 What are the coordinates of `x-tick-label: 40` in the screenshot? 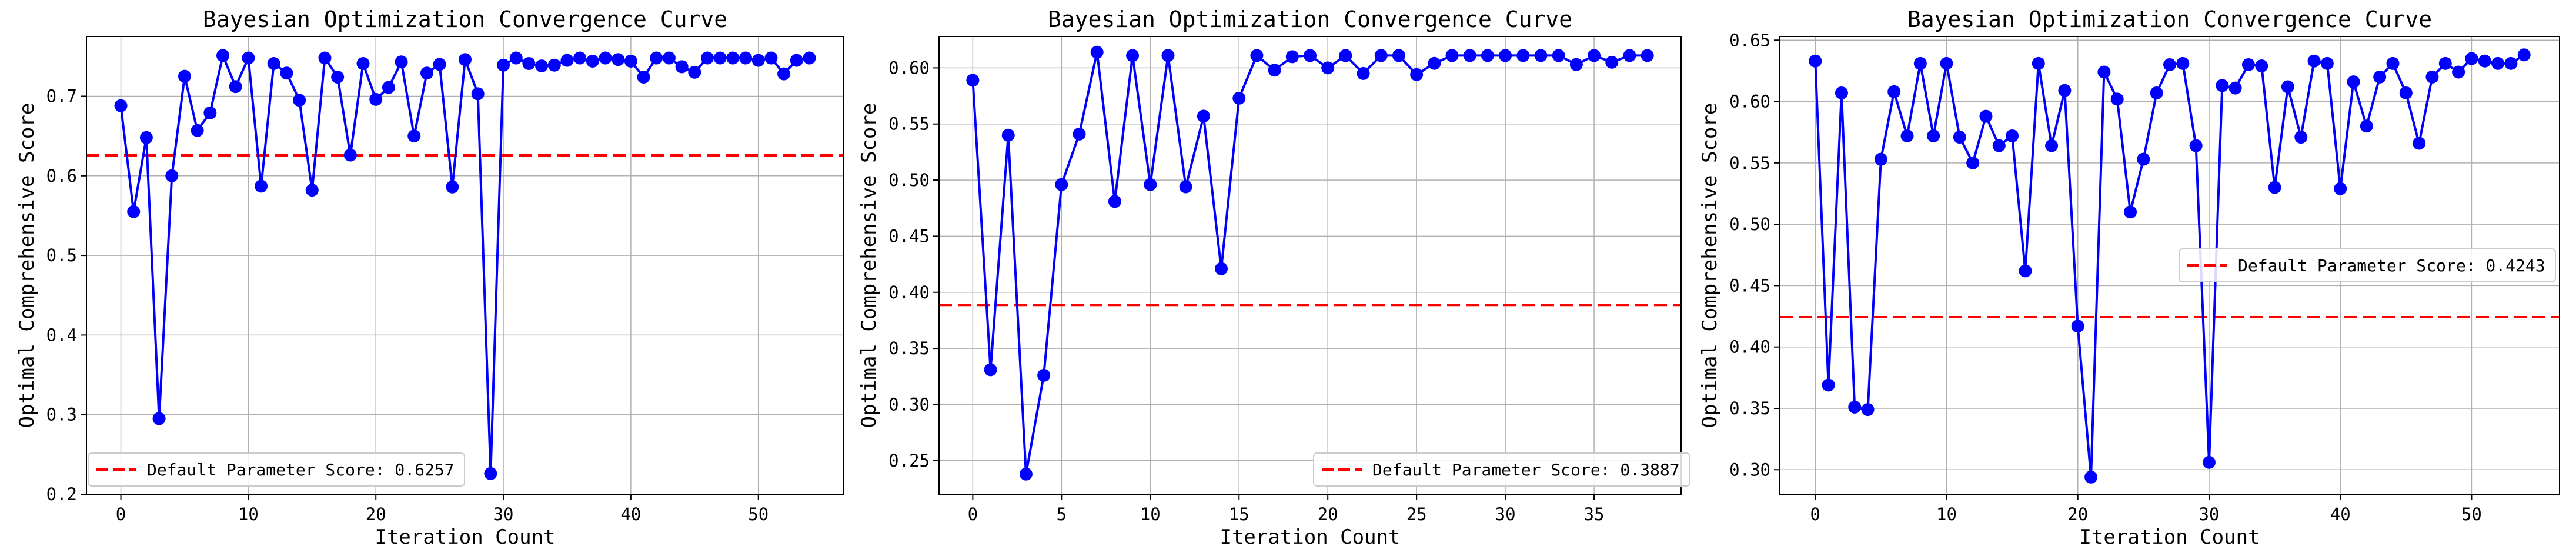 It's located at (630, 514).